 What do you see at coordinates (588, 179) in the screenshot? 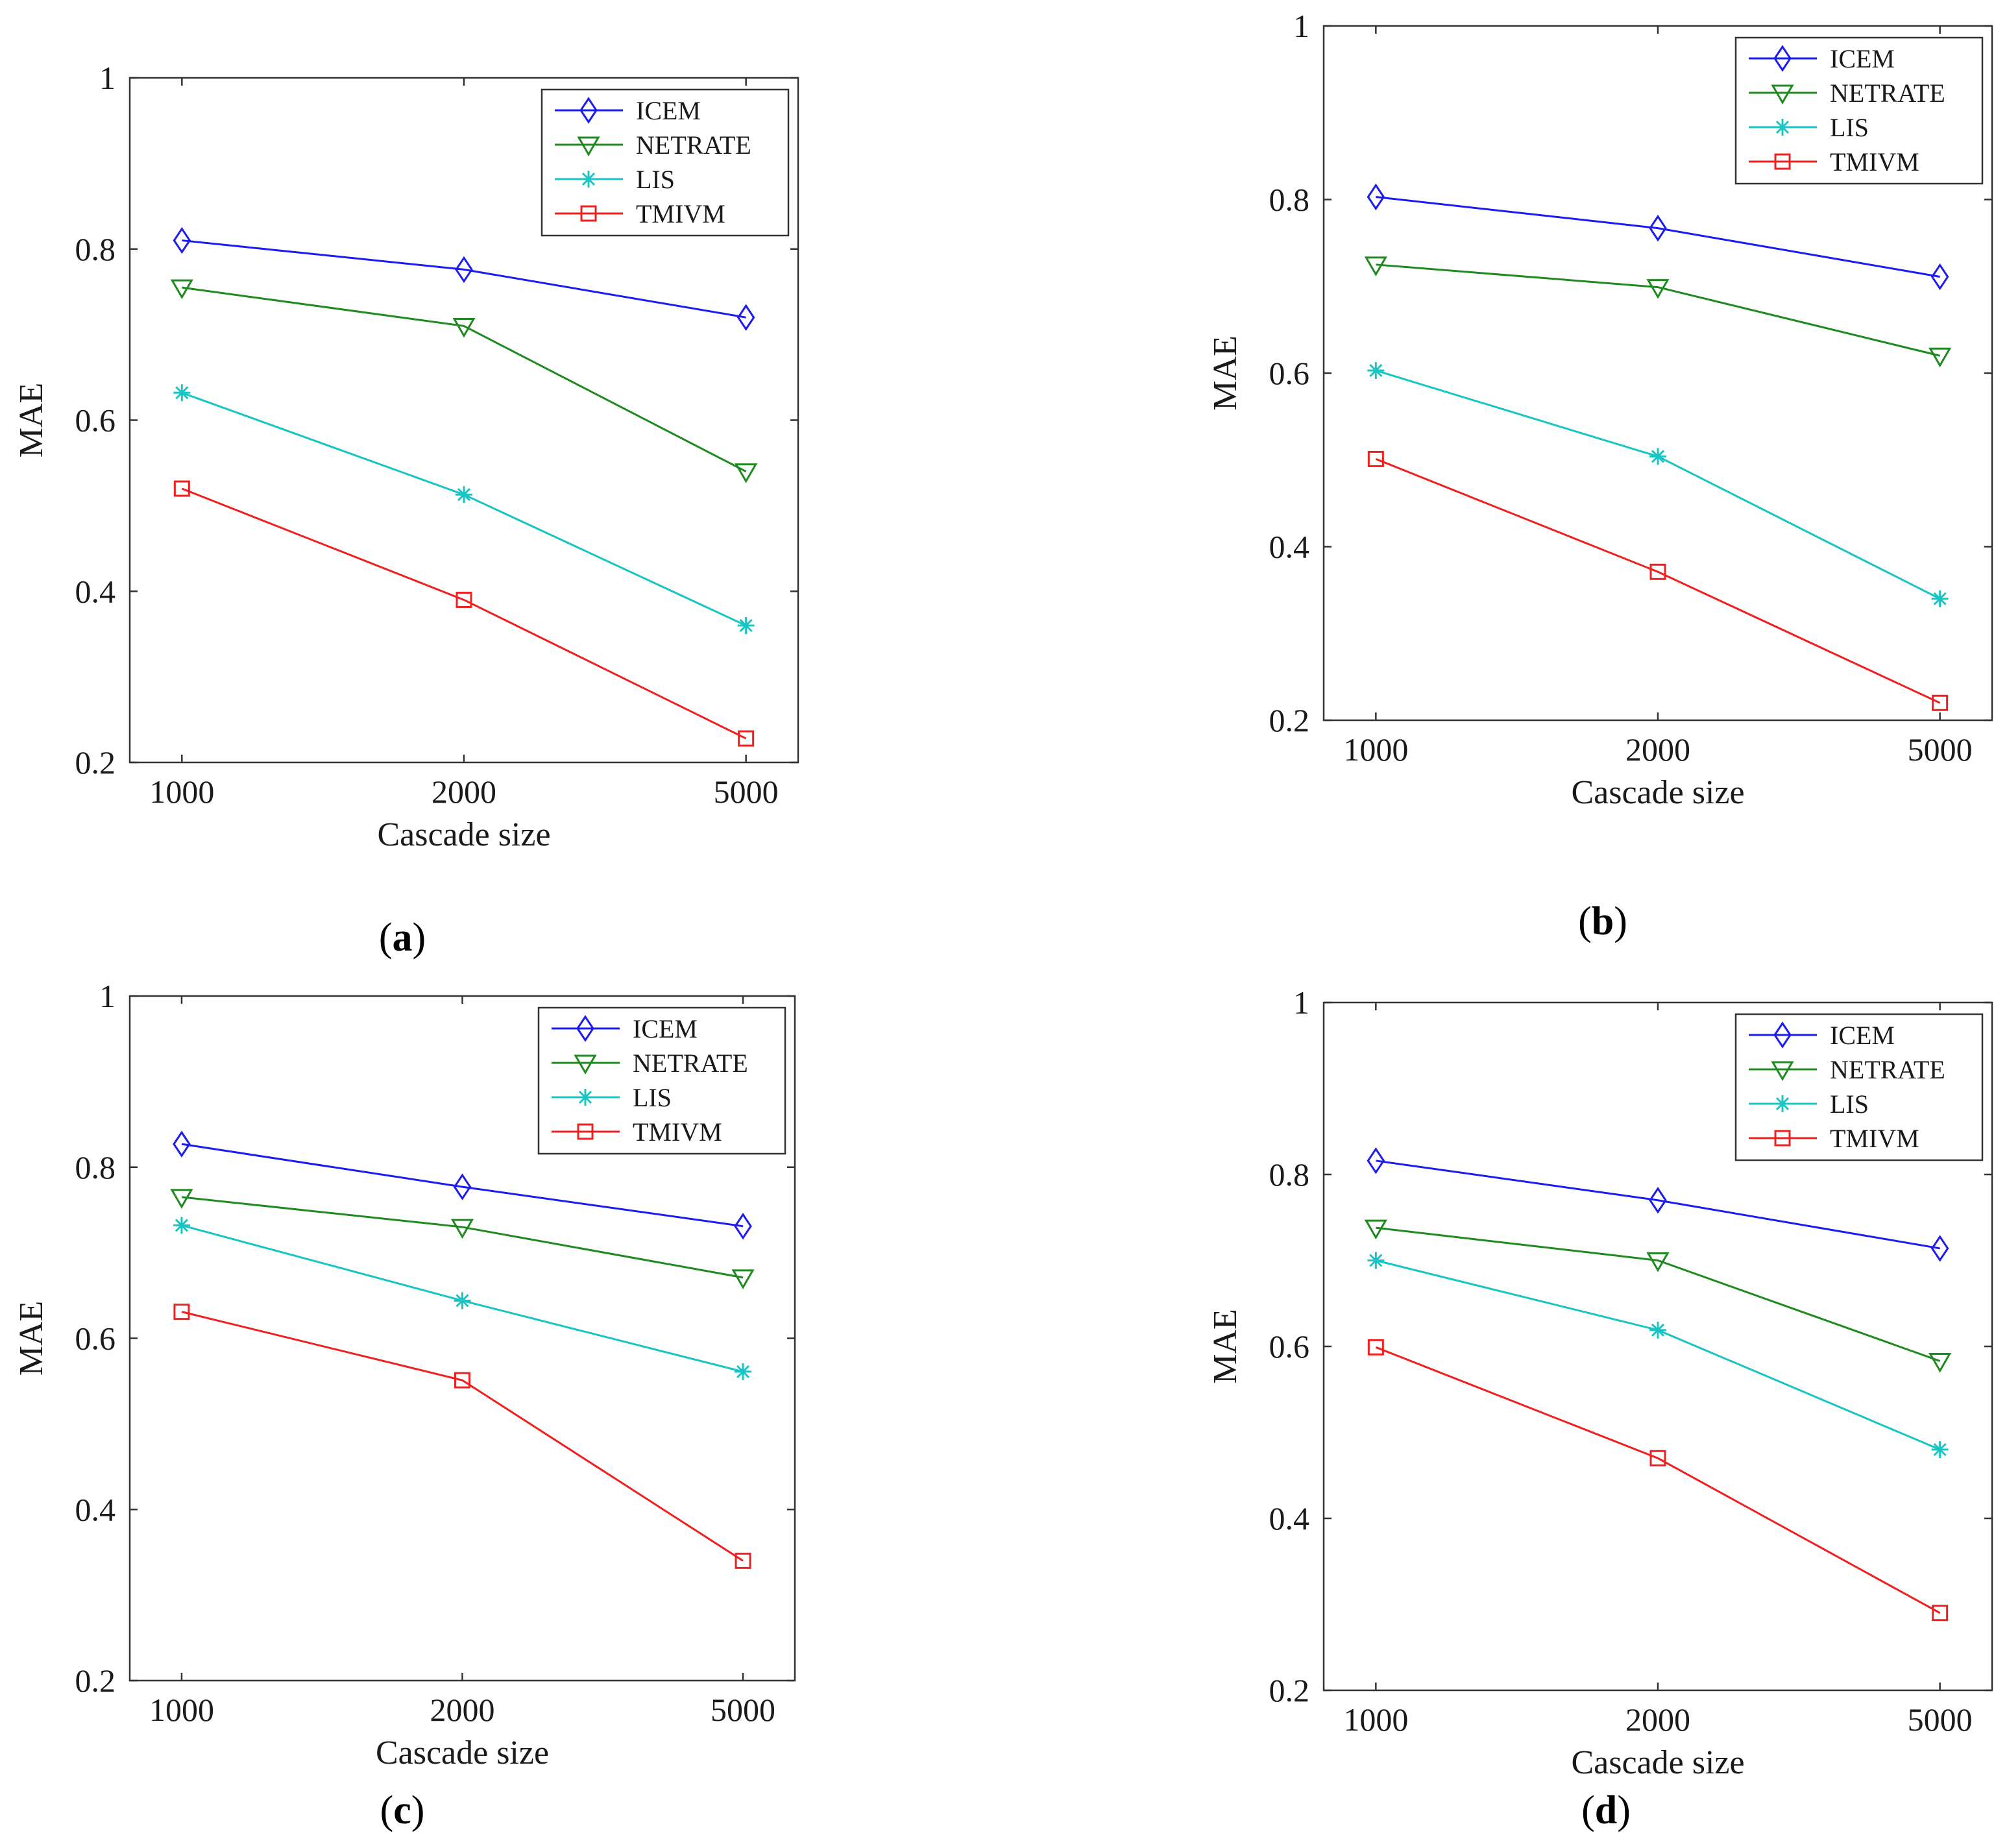
I see `legend-marker-lis` at bounding box center [588, 179].